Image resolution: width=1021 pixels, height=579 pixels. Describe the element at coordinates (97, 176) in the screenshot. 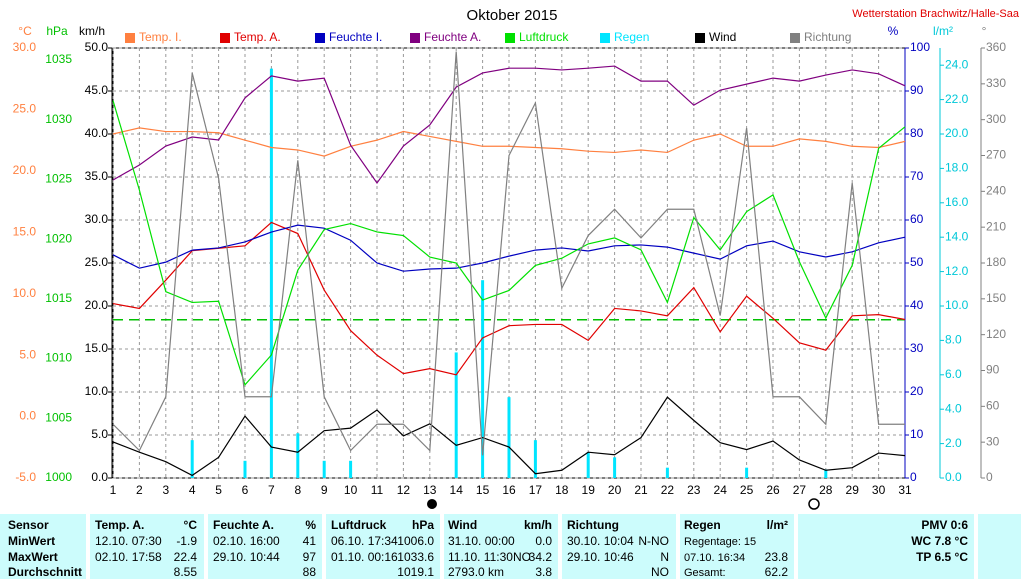

I see `y-tick-label: 35.0` at that location.